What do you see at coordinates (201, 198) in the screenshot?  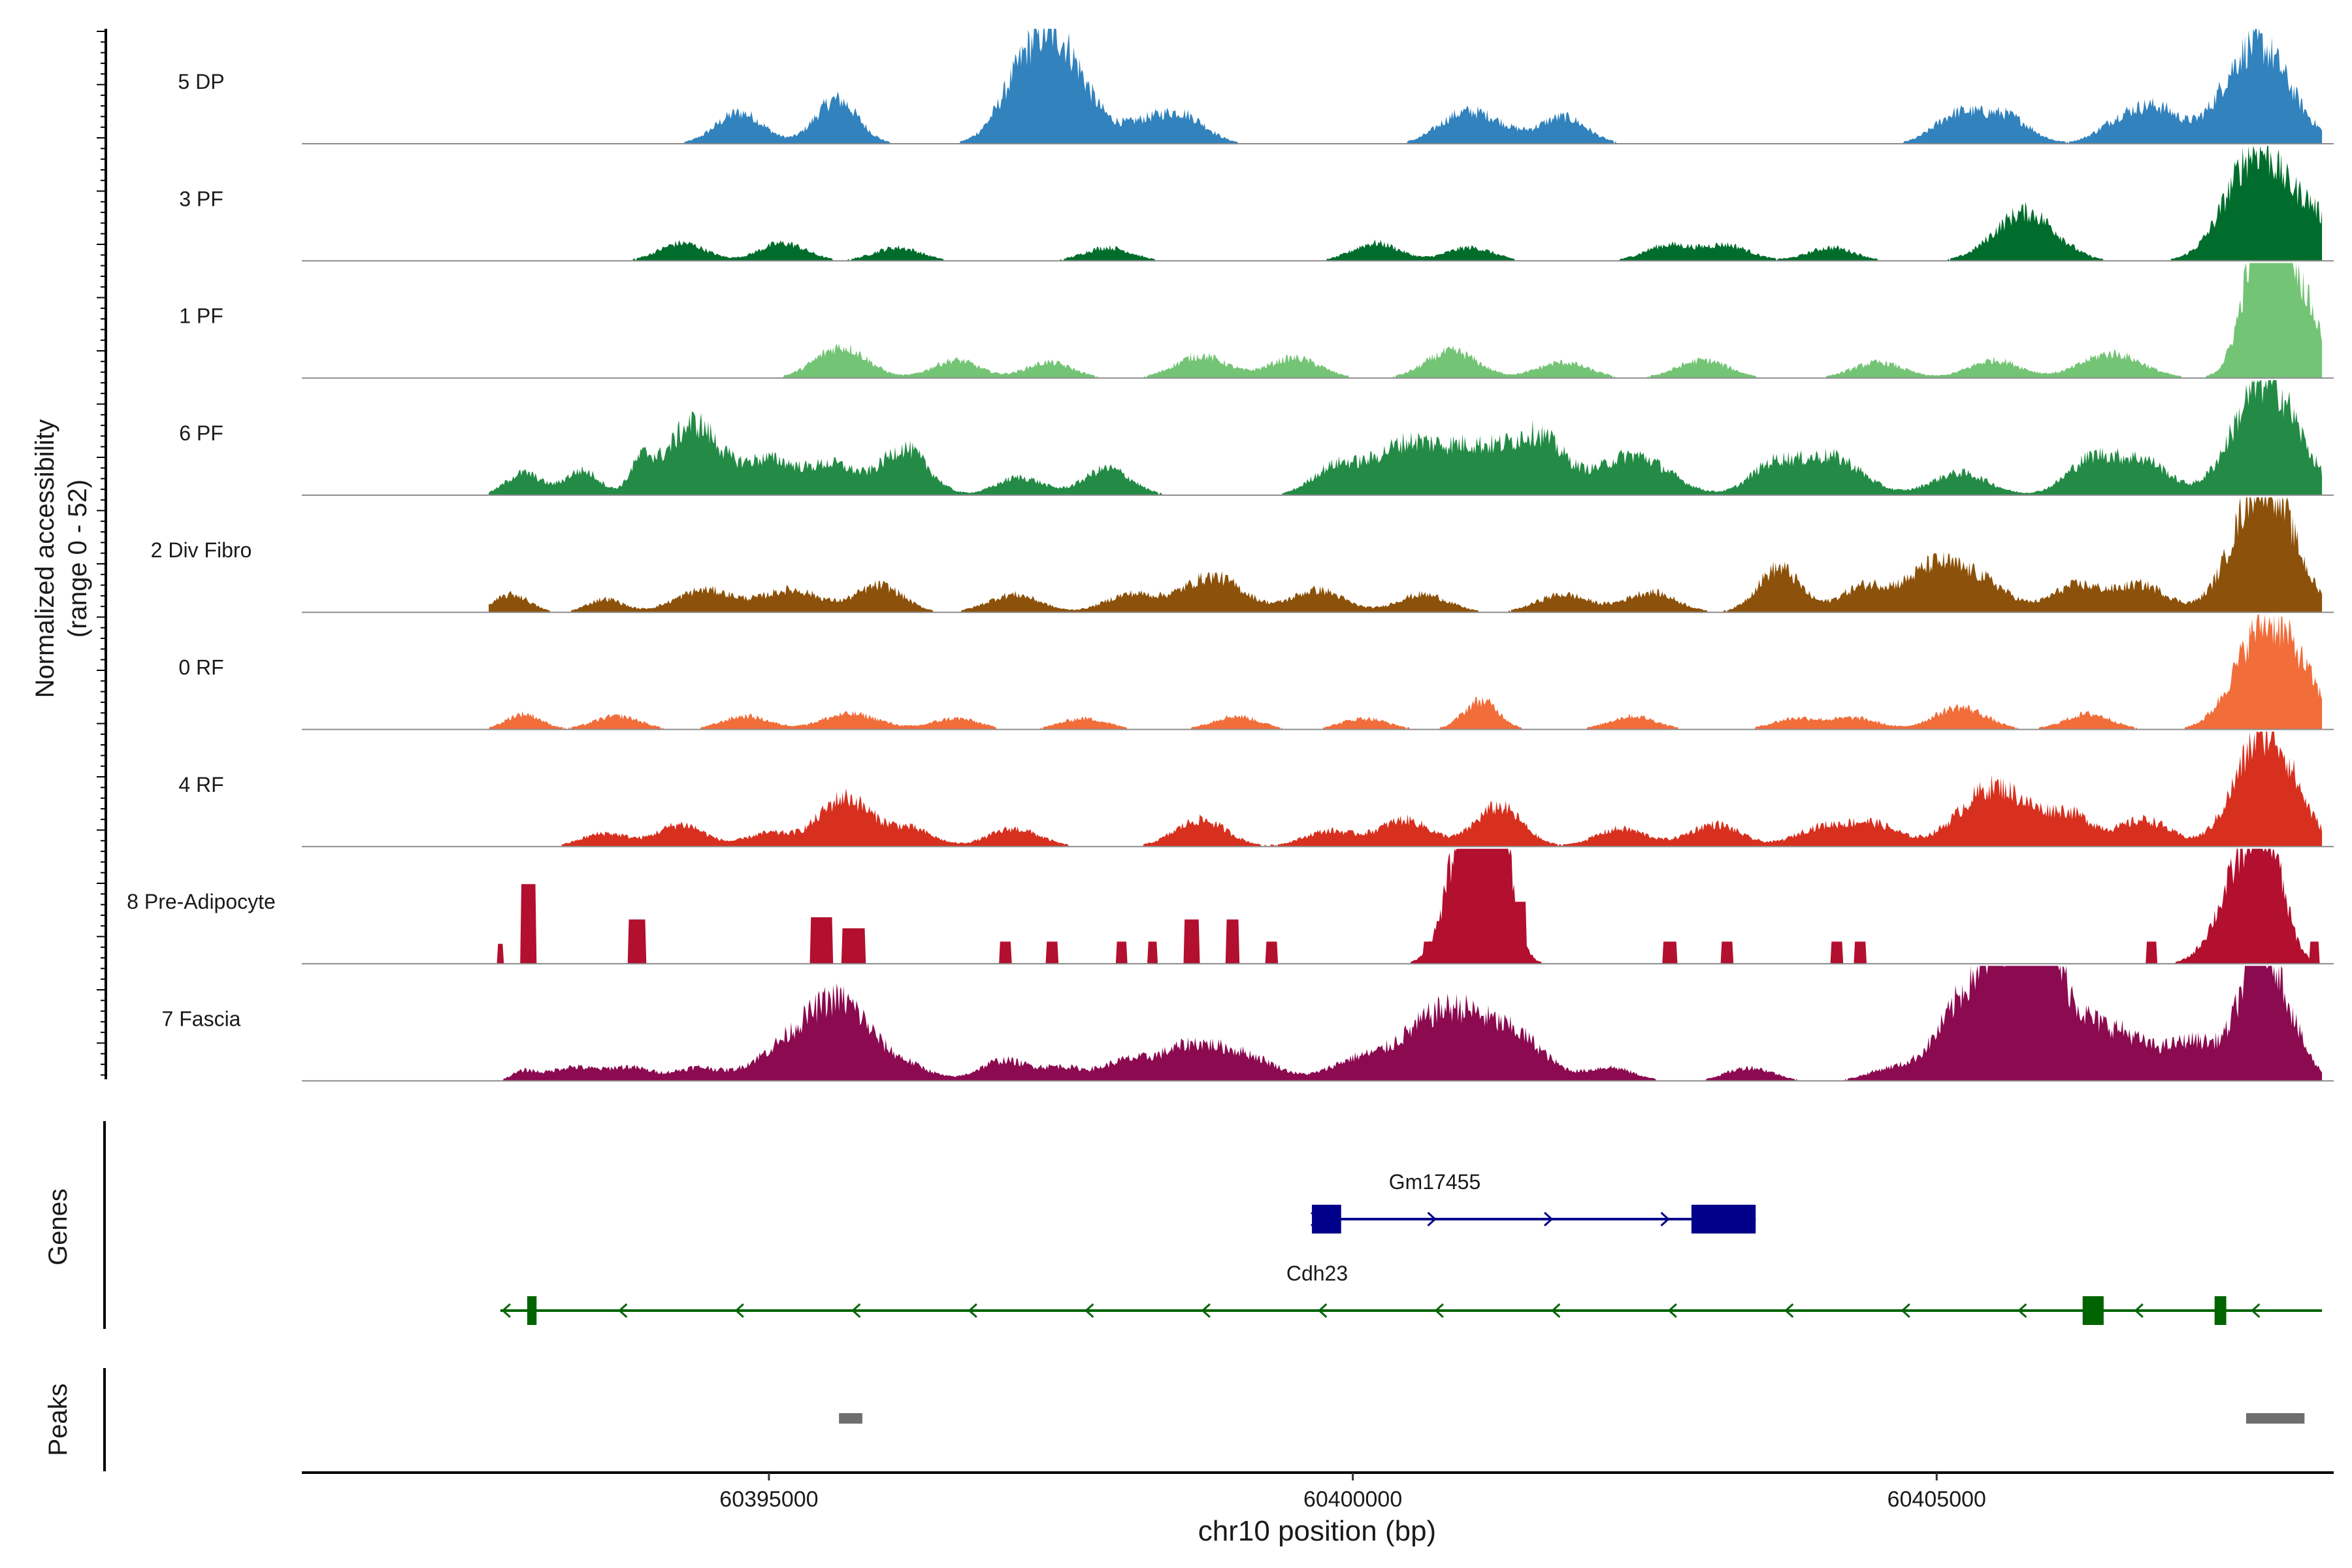 I see `track-label: 3 PF` at bounding box center [201, 198].